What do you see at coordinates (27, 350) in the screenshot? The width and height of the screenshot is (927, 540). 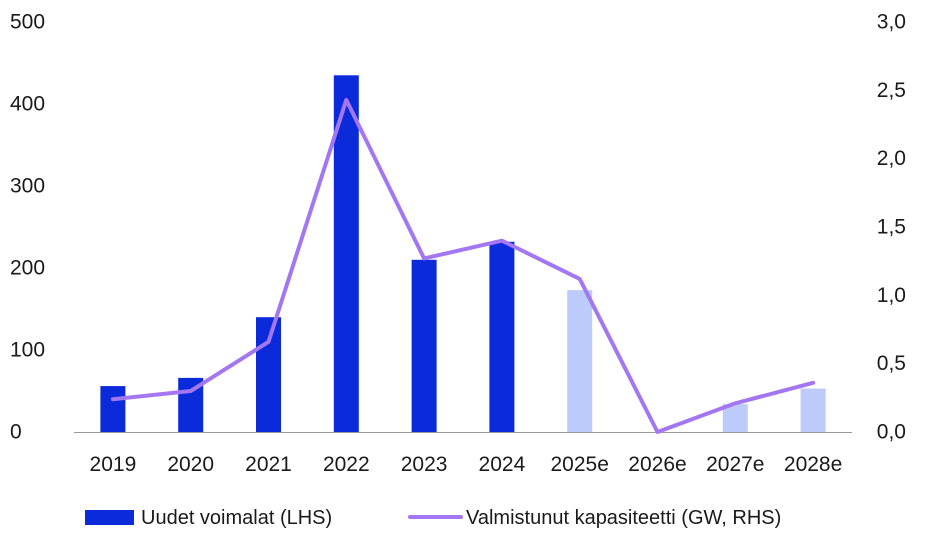 I see `y-left-tick-label: 100` at bounding box center [27, 350].